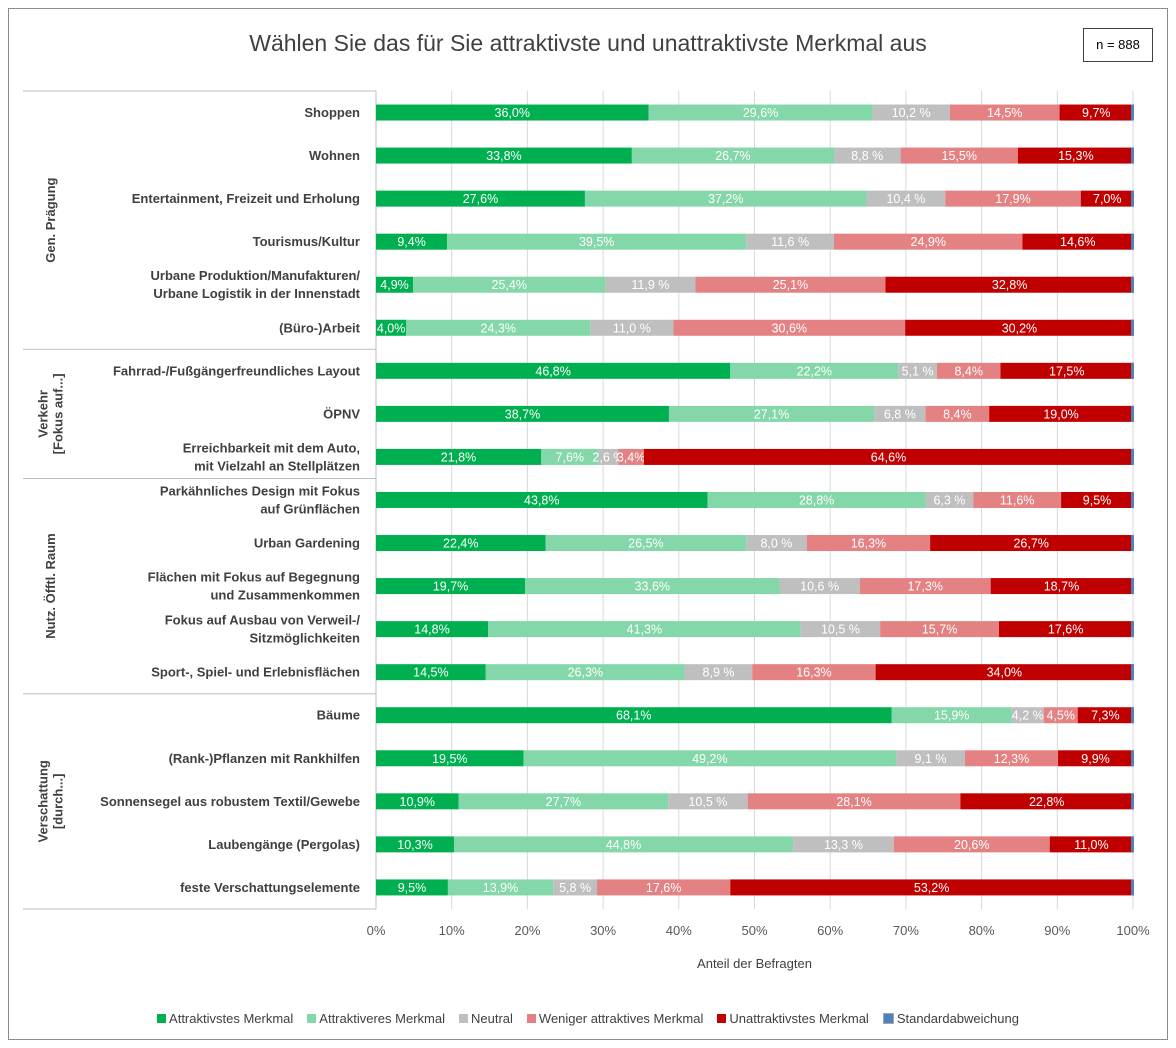 This screenshot has height=1048, width=1176. What do you see at coordinates (50, 585) in the screenshot?
I see `group-label: Nutz. Öfftl. Raum` at bounding box center [50, 585].